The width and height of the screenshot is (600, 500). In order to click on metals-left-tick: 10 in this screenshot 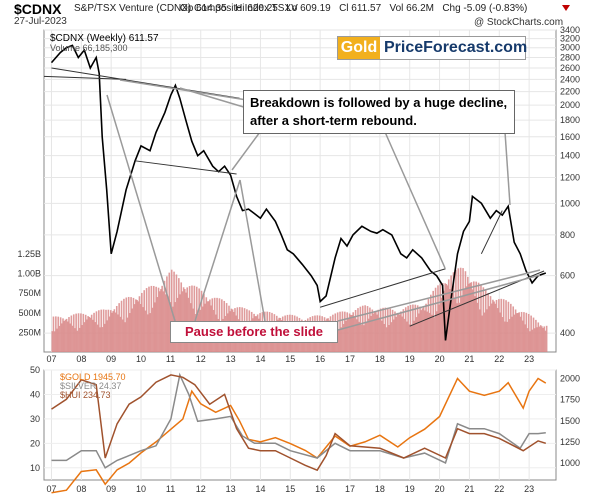, I will do `click(35, 468)`.